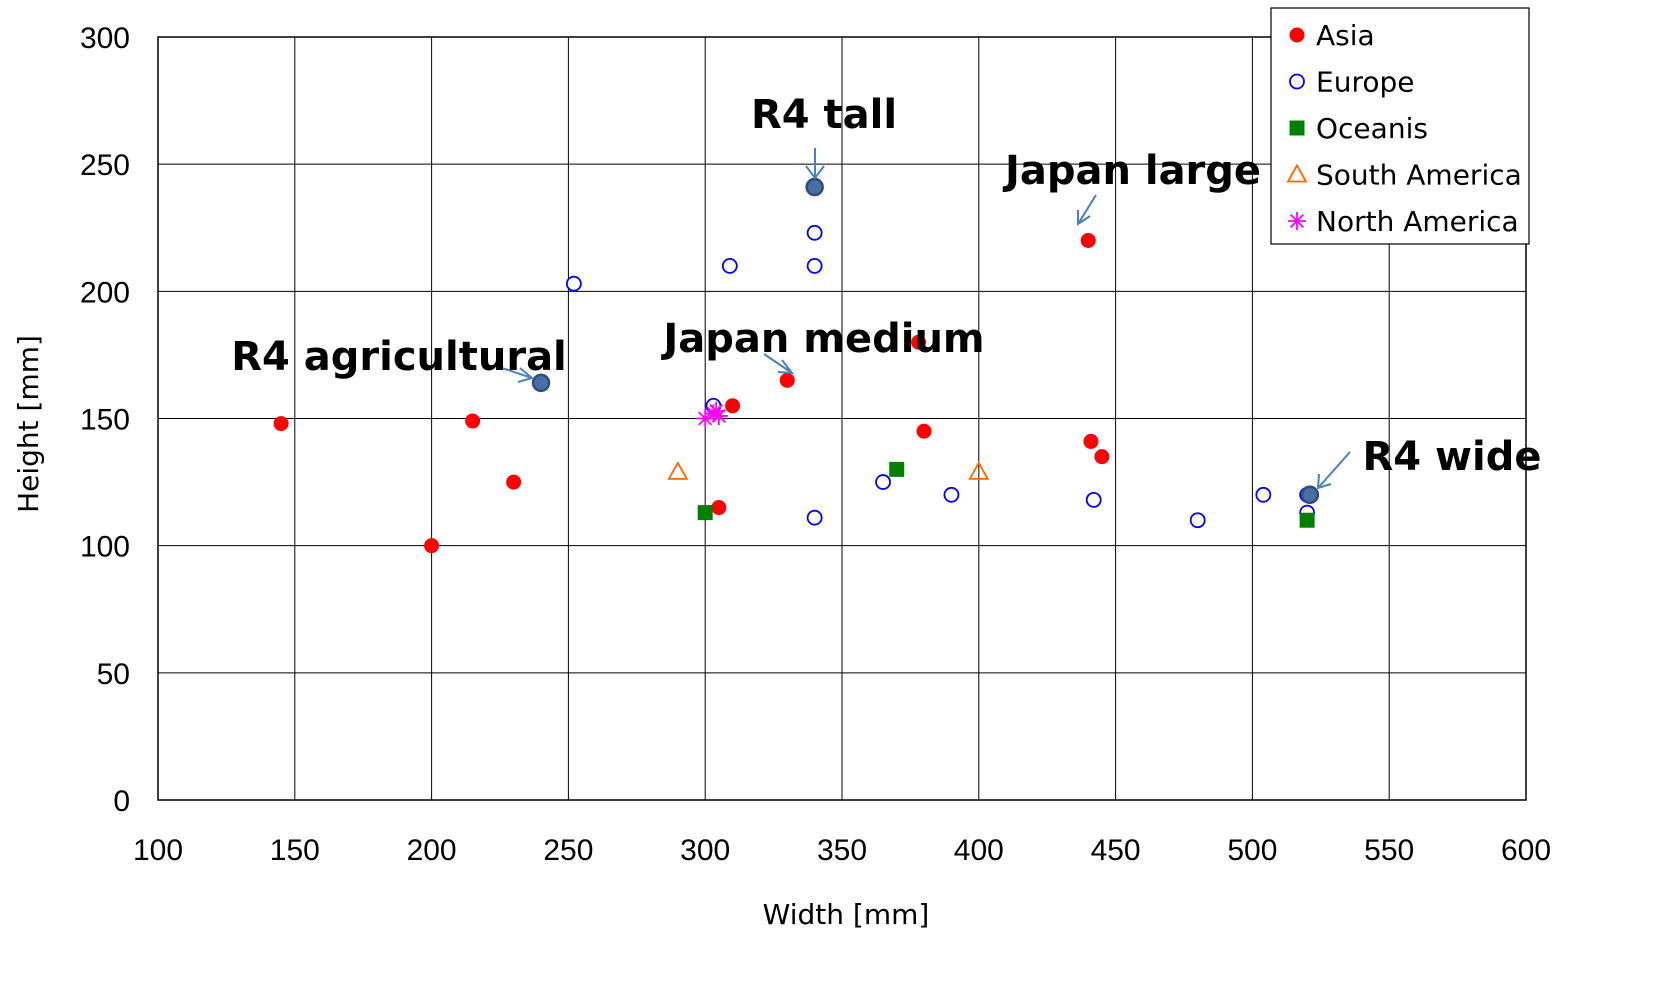 This screenshot has width=1663, height=987. I want to click on legend-label: Asia, so click(1345, 35).